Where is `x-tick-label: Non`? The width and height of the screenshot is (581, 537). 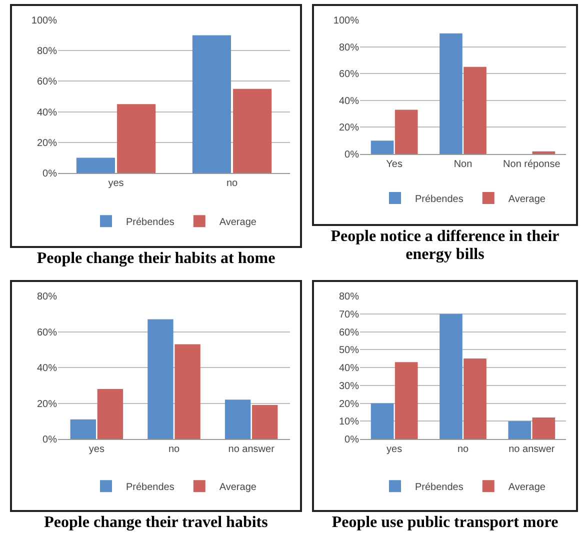
x-tick-label: Non is located at coordinates (463, 164).